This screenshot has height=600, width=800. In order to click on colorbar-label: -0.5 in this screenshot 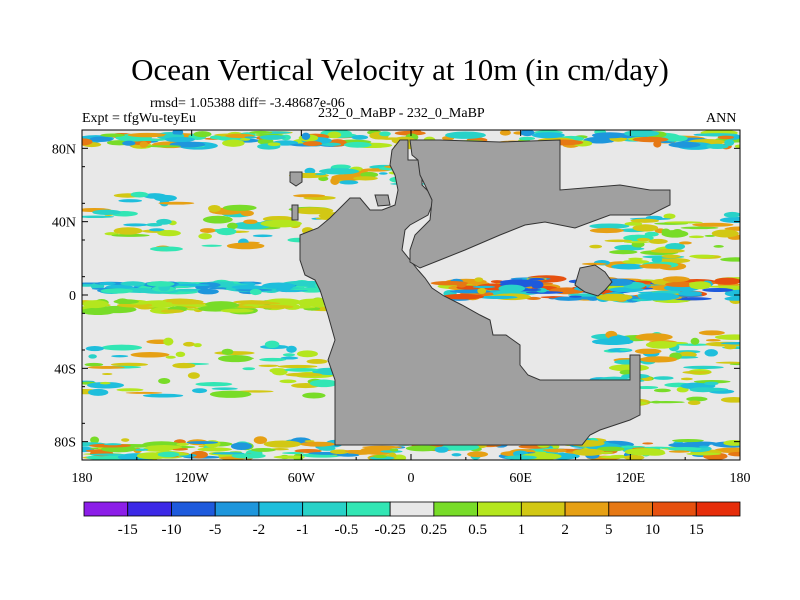, I will do `click(347, 530)`.